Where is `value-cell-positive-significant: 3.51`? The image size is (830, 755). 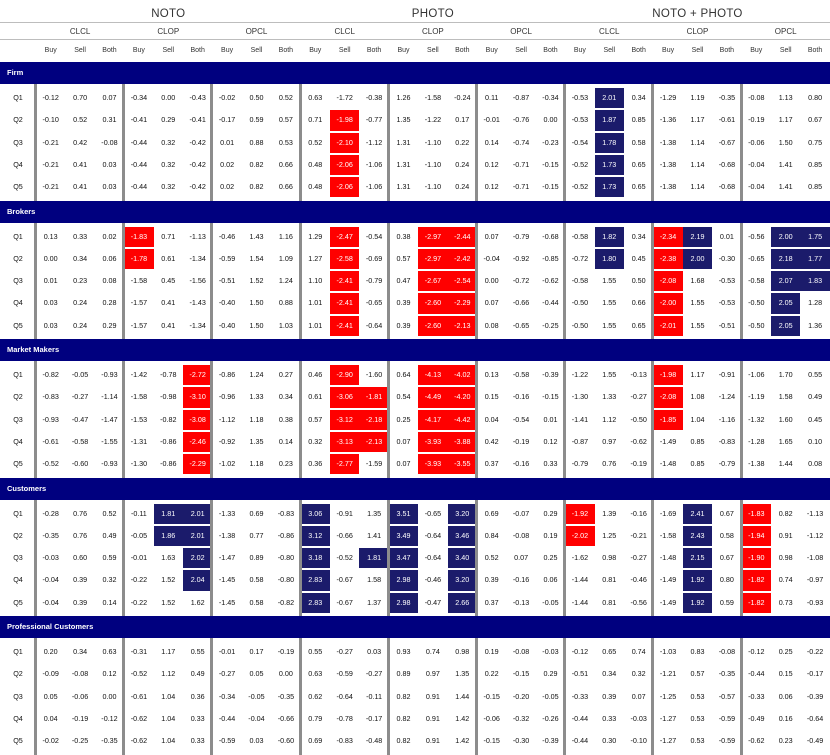 value-cell-positive-significant: 3.51 is located at coordinates (403, 513).